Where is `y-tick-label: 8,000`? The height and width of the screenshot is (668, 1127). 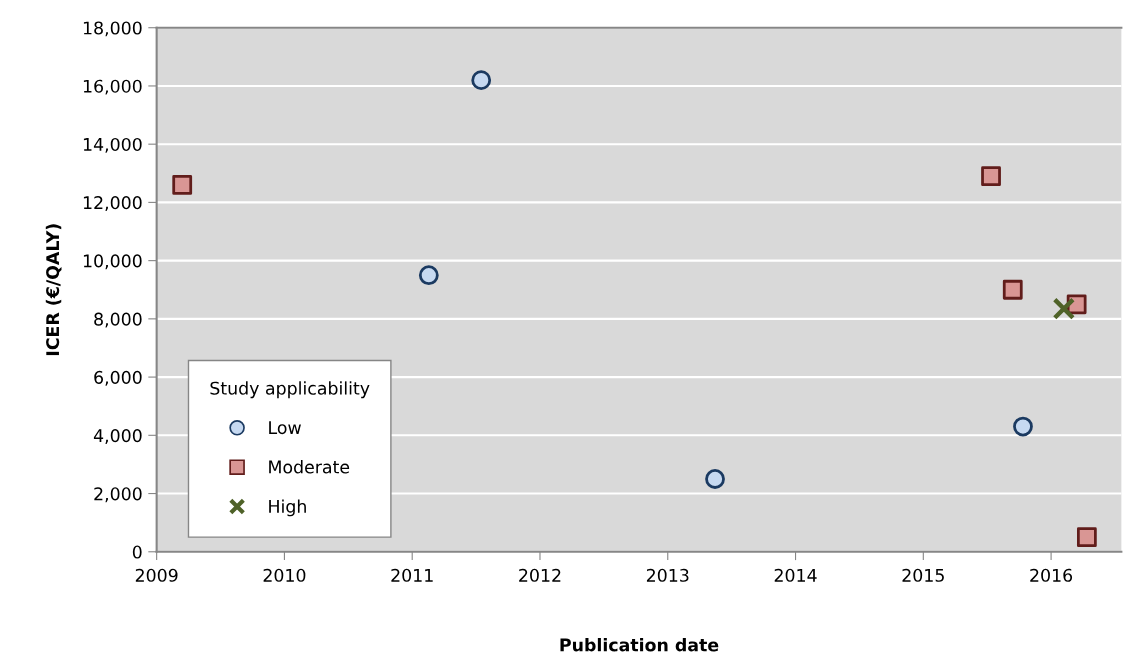
y-tick-label: 8,000 is located at coordinates (118, 320).